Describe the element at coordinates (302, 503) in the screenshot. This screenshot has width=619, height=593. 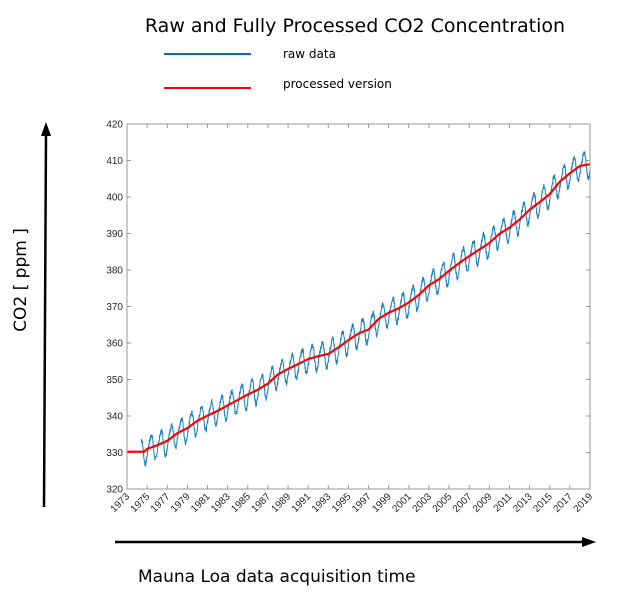
I see `x-tick-label: 1991` at that location.